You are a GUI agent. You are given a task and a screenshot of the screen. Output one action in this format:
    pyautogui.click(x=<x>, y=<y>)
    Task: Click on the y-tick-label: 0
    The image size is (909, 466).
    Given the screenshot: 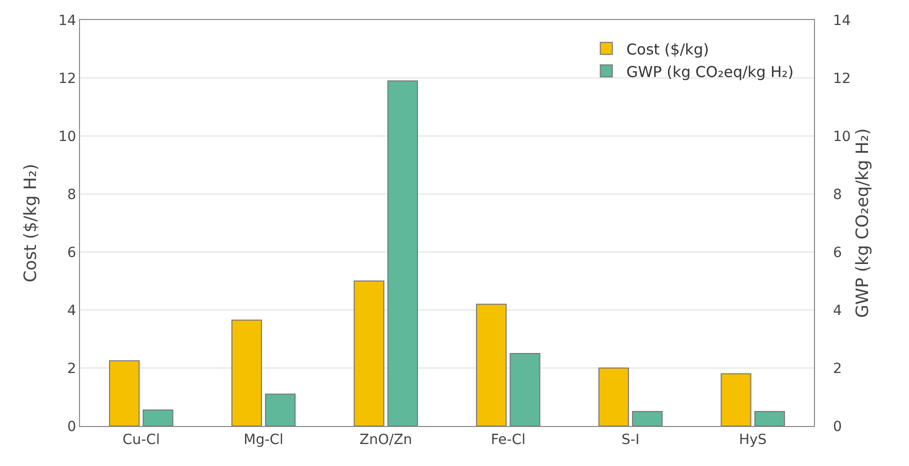 What is the action you would take?
    pyautogui.click(x=71, y=426)
    